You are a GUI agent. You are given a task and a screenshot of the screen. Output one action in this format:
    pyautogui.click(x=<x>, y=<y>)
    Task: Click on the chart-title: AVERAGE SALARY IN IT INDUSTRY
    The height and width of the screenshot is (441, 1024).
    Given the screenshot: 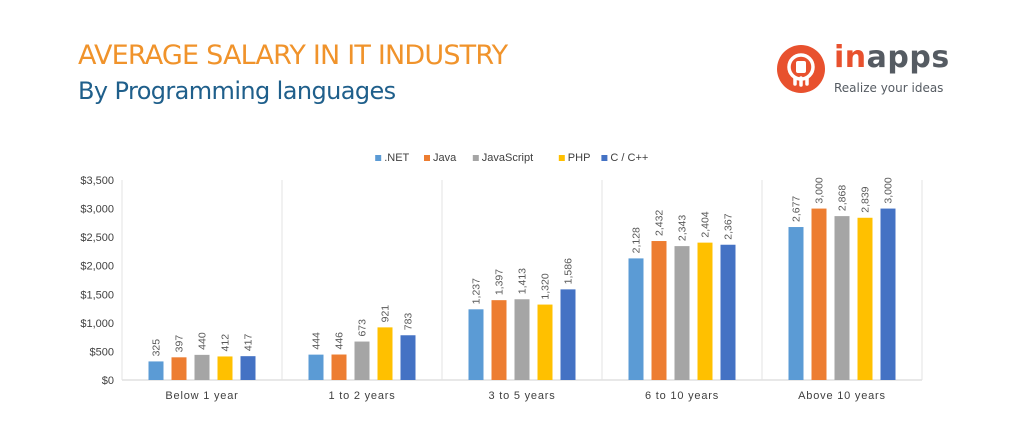 What is the action you would take?
    pyautogui.click(x=293, y=55)
    